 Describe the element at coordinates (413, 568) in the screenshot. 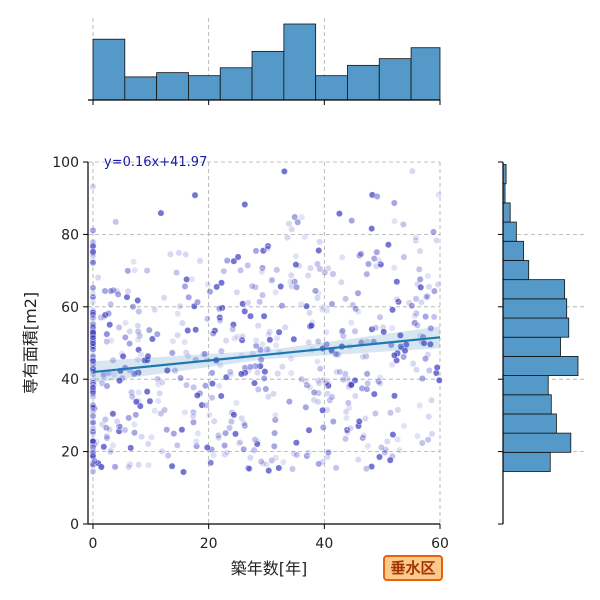

I see `district-badge: 垂水区` at that location.